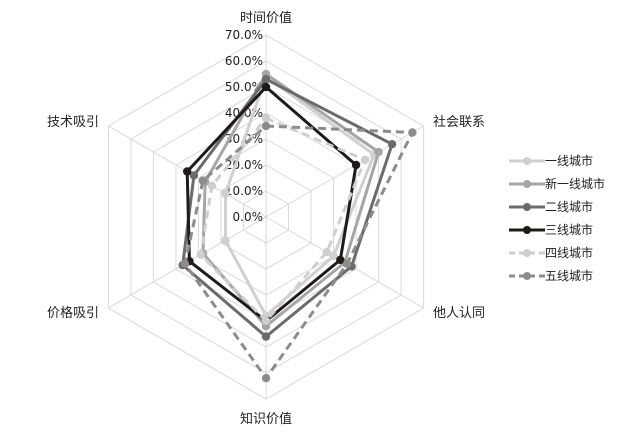 This screenshot has height=439, width=642. Describe the element at coordinates (73, 313) in the screenshot. I see `axis-label: 价格吸引` at that location.